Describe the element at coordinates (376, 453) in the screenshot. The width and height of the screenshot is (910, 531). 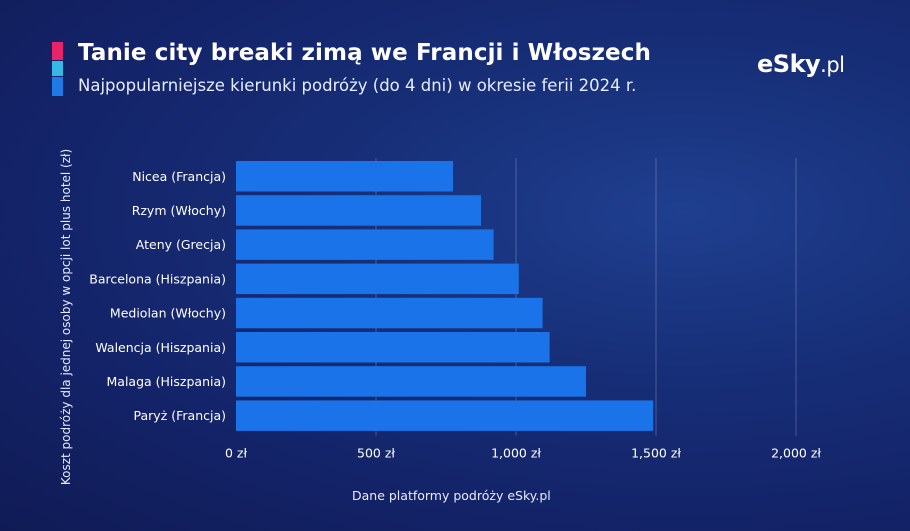
I see `x-tick-label: 500 zł` at that location.